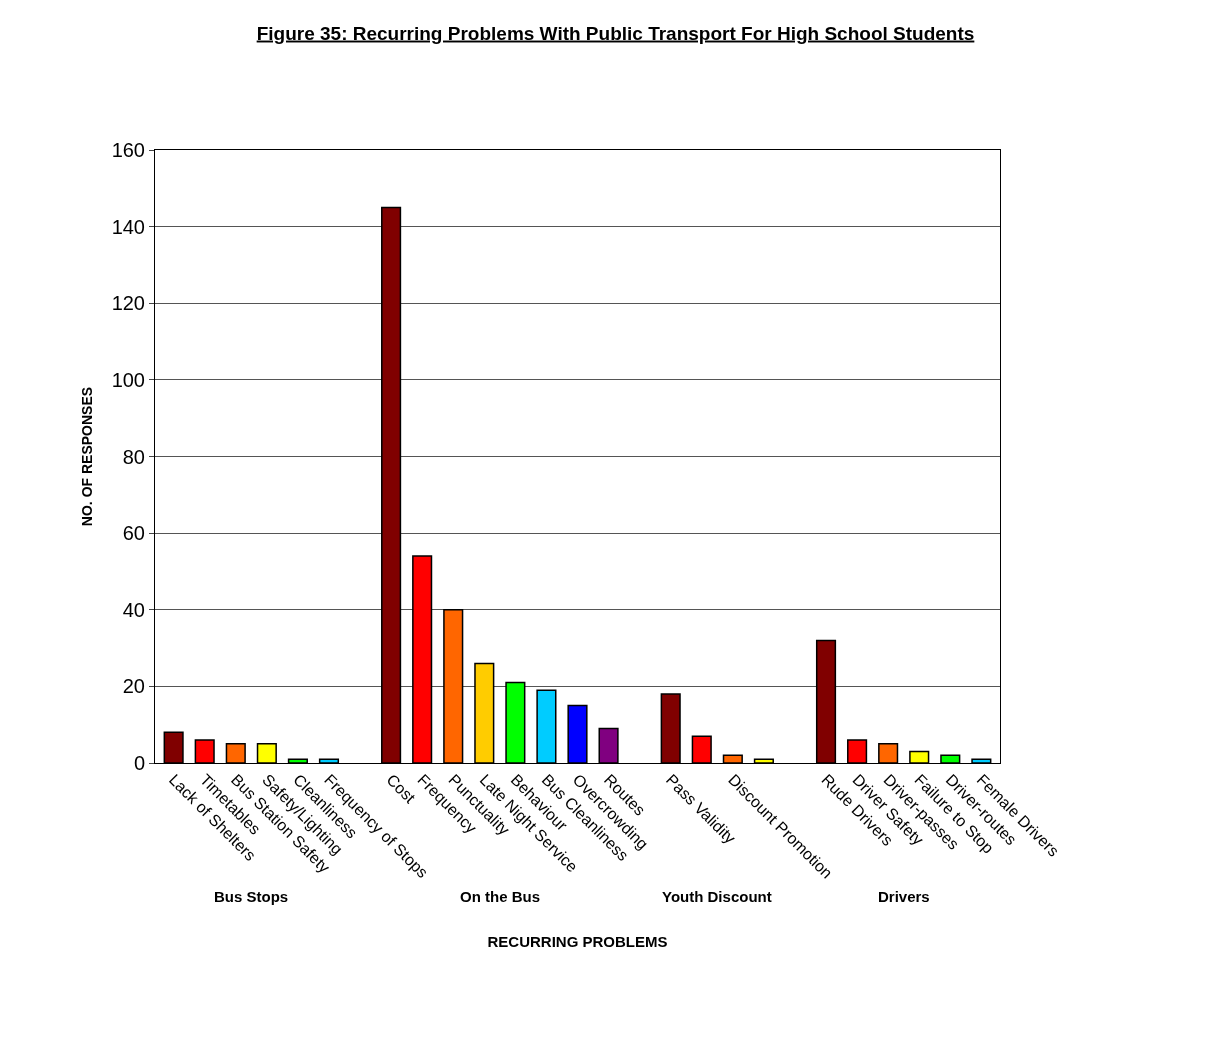  I want to click on y-tick-label: 60, so click(133, 533).